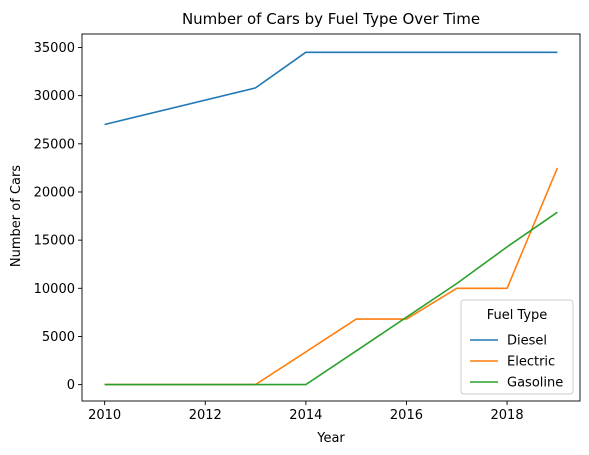 Image resolution: width=589 pixels, height=455 pixels. Describe the element at coordinates (331, 19) in the screenshot. I see `chart-title: Number of Cars by Fuel Type Over Time` at that location.